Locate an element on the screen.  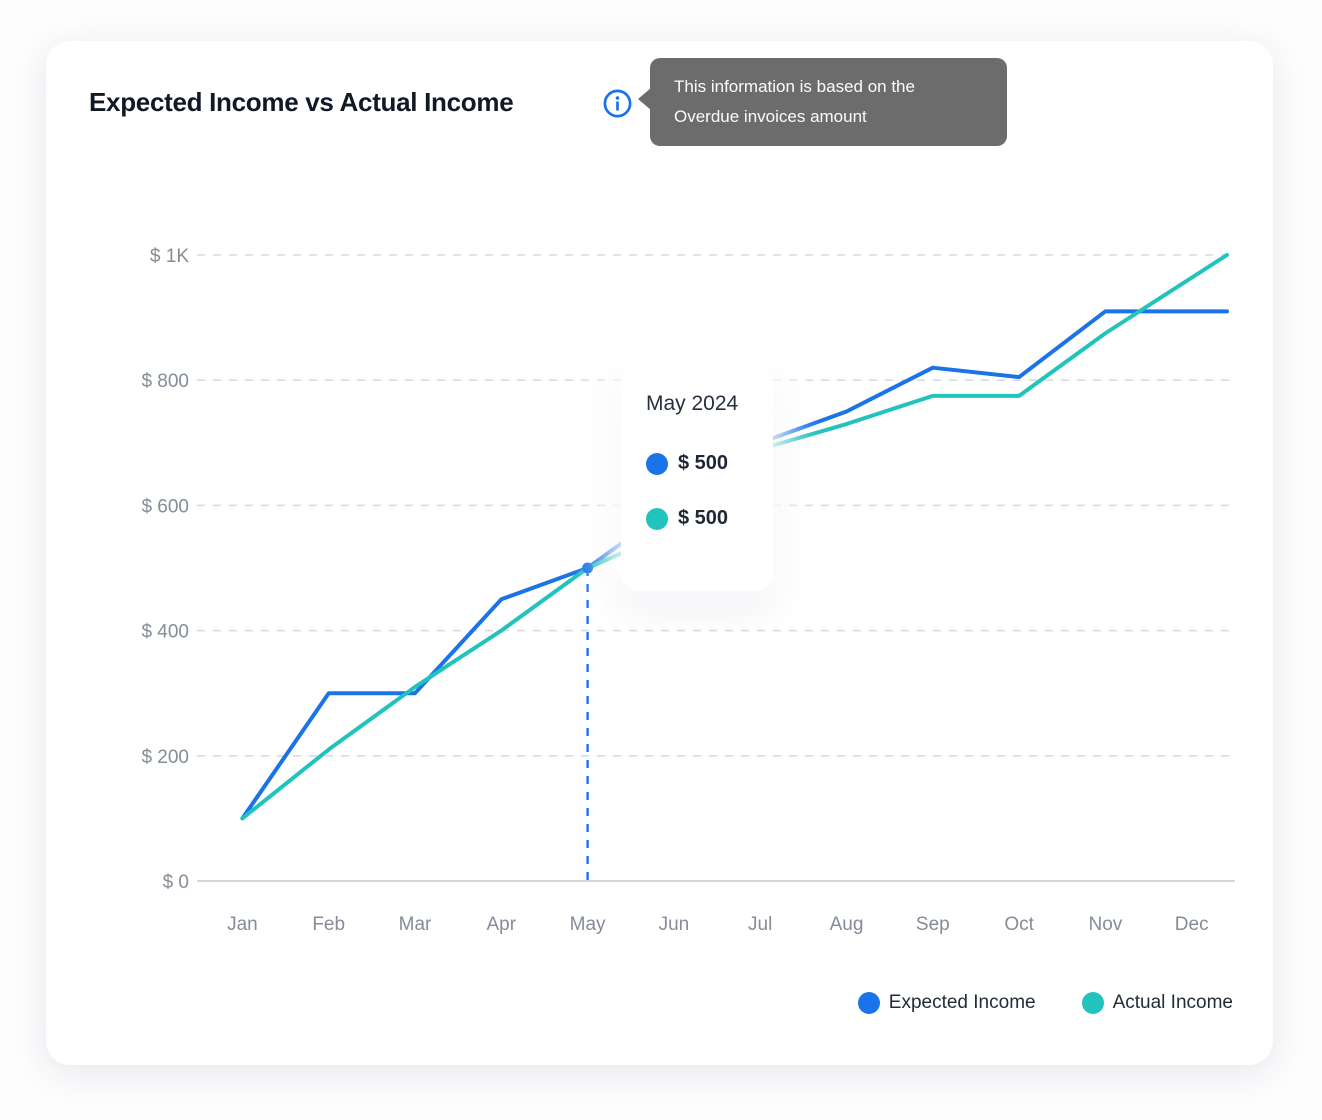
hover-tooltip: May 2024 $ 500 $ 500 is located at coordinates (692, 478).